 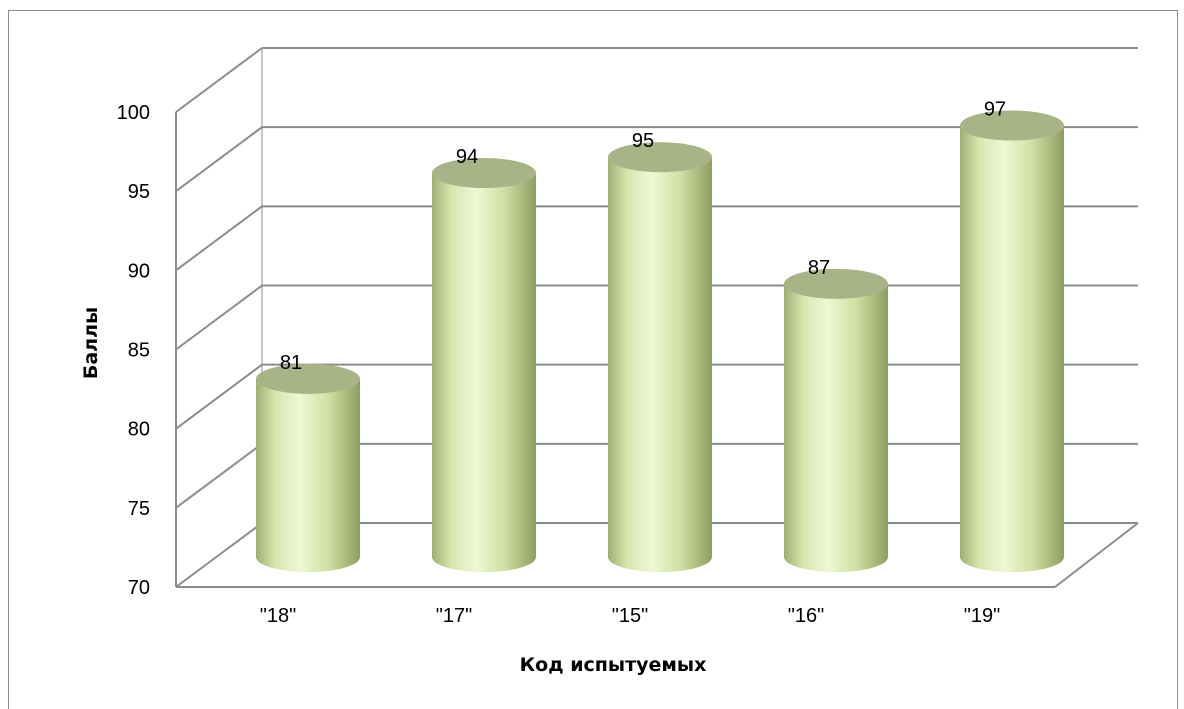 I want to click on x-tick-label: "18", so click(x=278, y=616).